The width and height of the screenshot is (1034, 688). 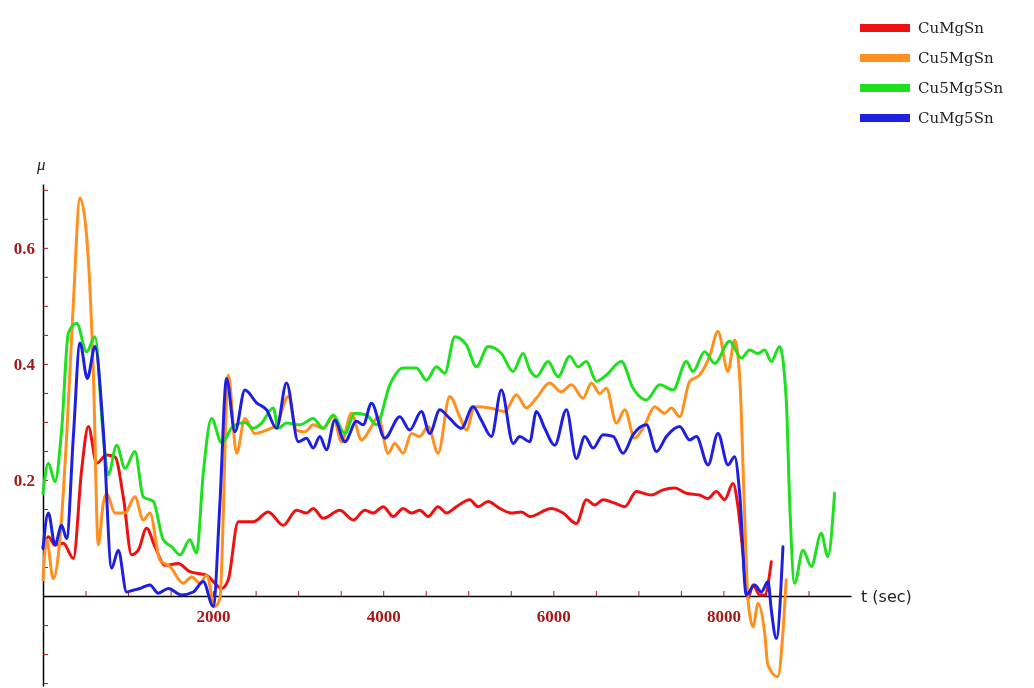 I want to click on y-axis-title: μ, so click(x=41, y=164).